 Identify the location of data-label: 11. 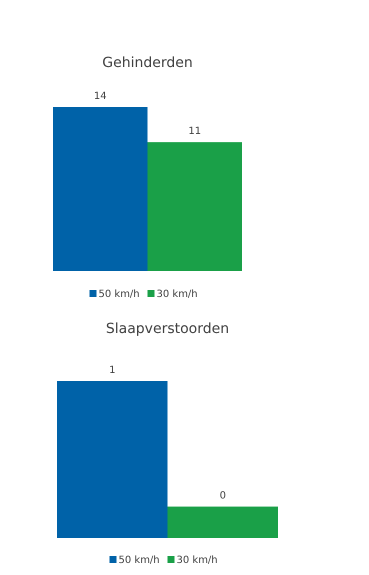
(195, 132).